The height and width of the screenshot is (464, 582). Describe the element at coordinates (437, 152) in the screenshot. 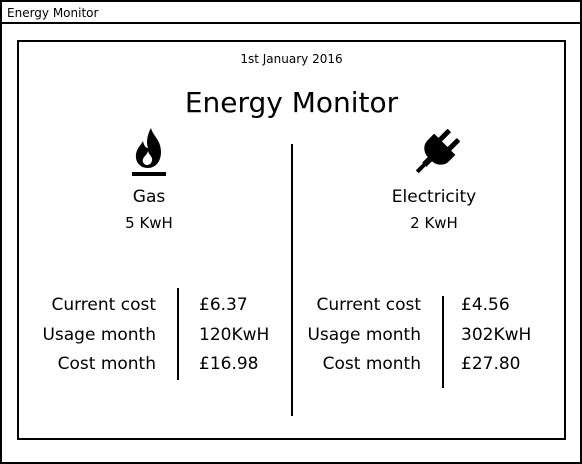

I see `plug-icon` at that location.